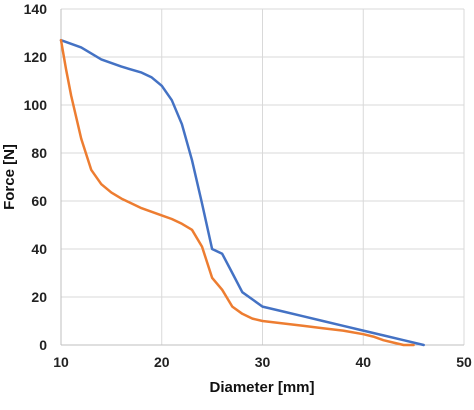 The image size is (474, 410). I want to click on x-tick-label: 50, so click(464, 362).